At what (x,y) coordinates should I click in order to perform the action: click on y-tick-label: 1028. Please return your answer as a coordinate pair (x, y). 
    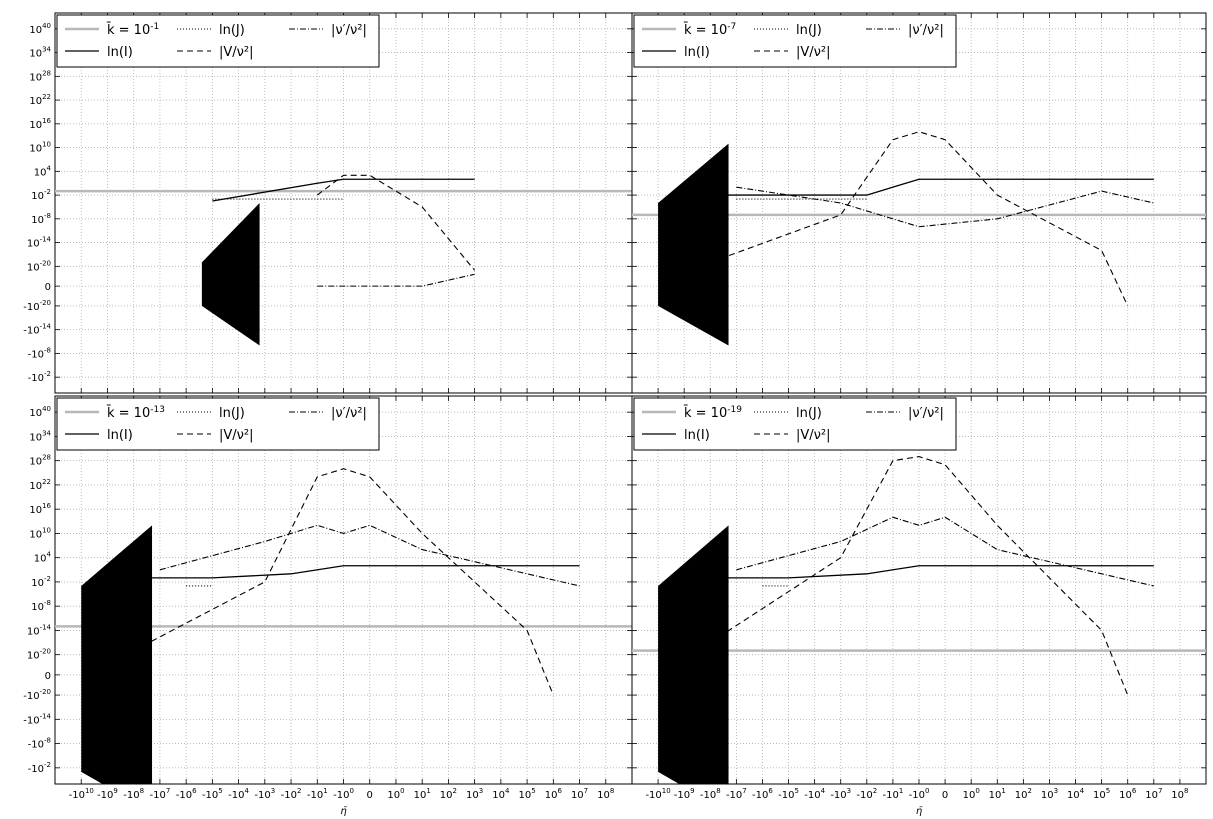
    Looking at the image, I should click on (40, 461).